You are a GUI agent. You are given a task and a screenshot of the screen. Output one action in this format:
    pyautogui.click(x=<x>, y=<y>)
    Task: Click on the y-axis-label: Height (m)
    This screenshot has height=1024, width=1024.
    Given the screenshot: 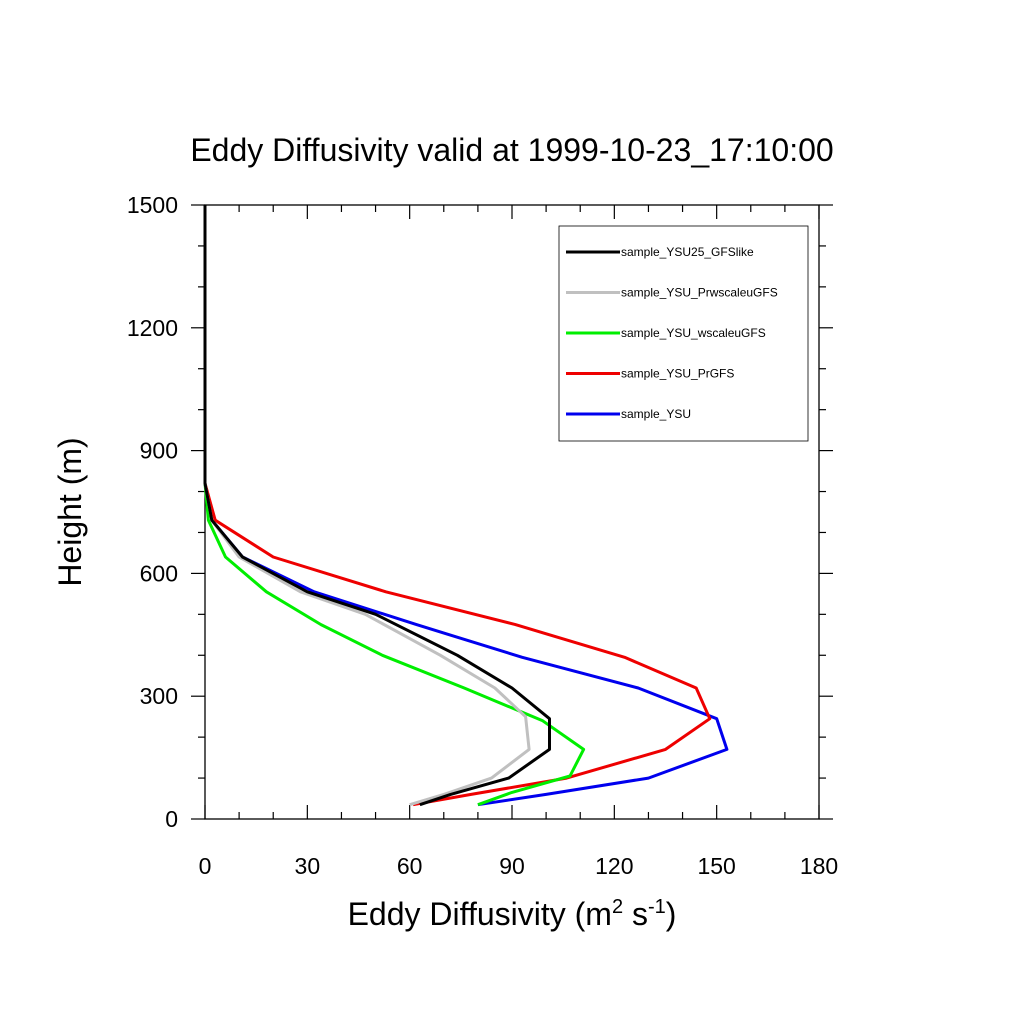 What is the action you would take?
    pyautogui.click(x=70, y=511)
    